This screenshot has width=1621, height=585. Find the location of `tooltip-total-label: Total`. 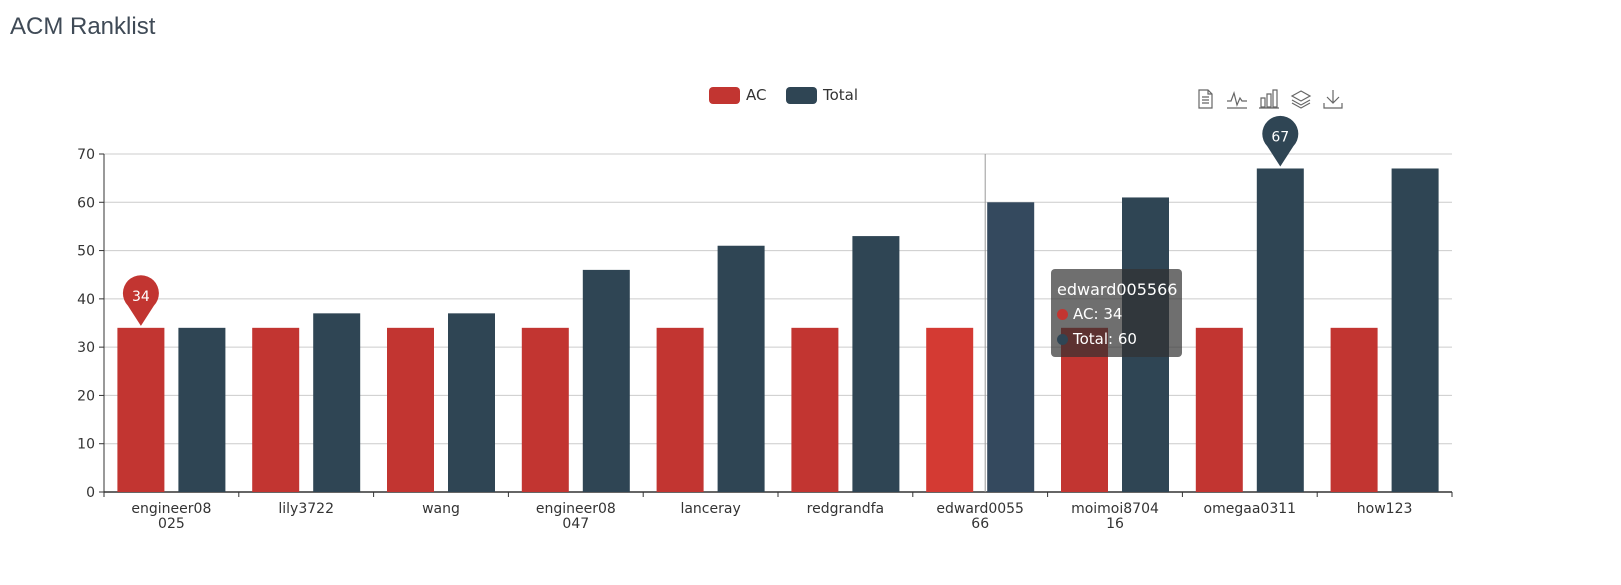

tooltip-total-label: Total is located at coordinates (1091, 339).